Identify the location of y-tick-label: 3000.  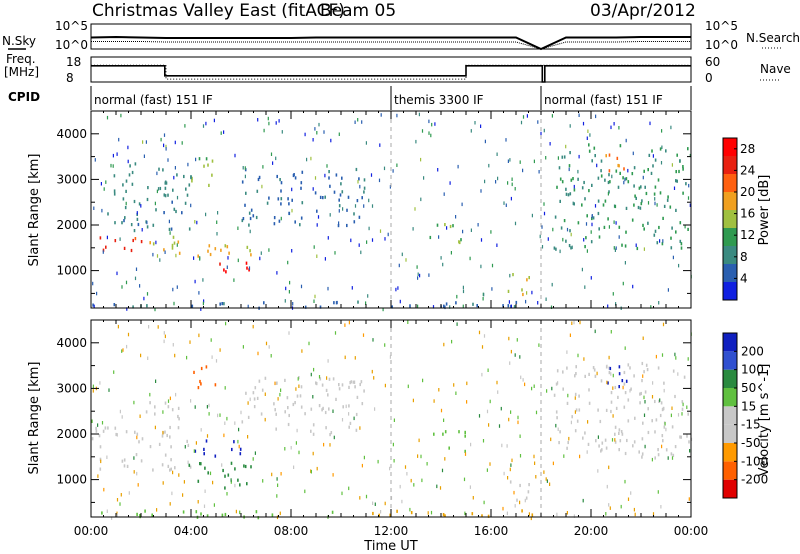
(71, 388).